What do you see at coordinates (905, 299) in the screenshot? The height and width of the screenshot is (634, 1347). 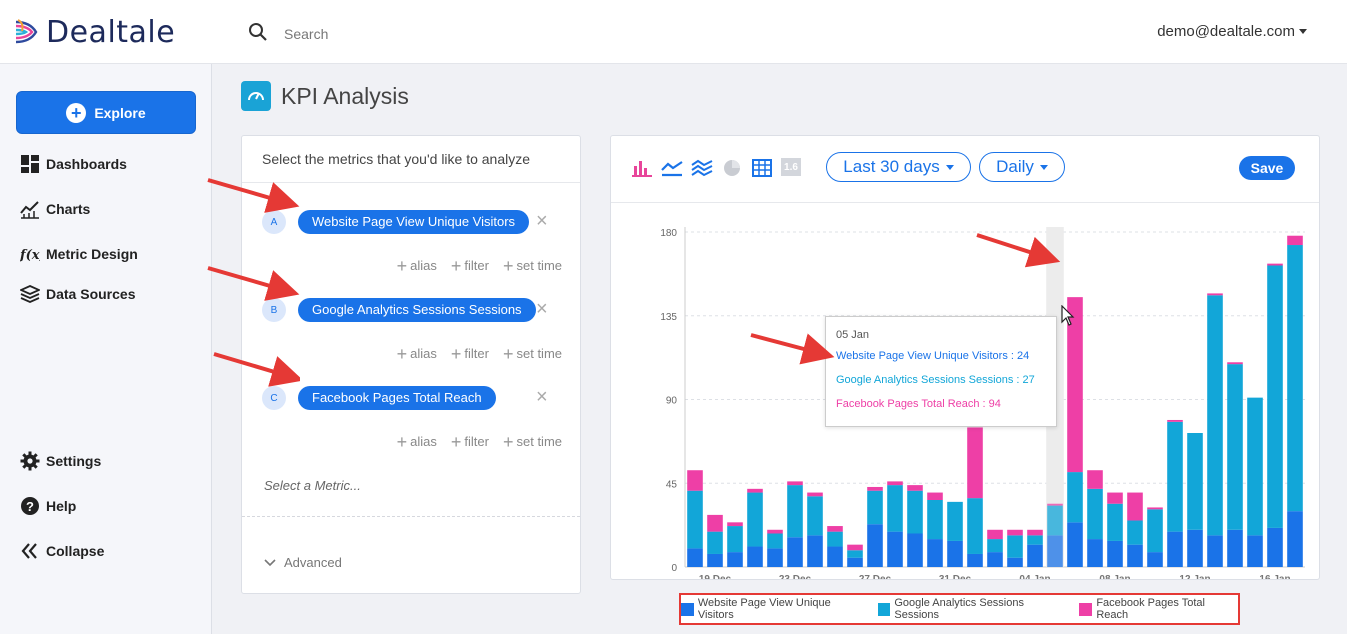 I see `annotation-arrows-chart` at bounding box center [905, 299].